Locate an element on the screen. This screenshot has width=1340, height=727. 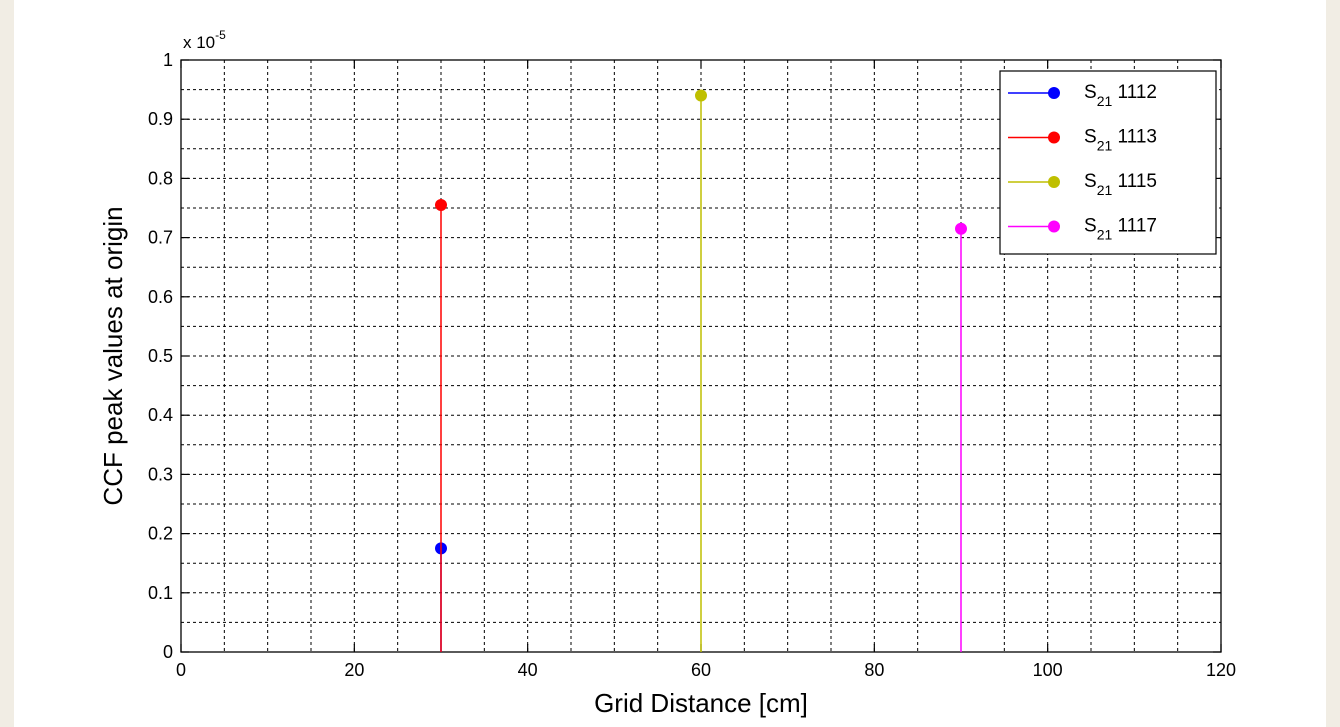
y-tick-label: 1 is located at coordinates (168, 60).